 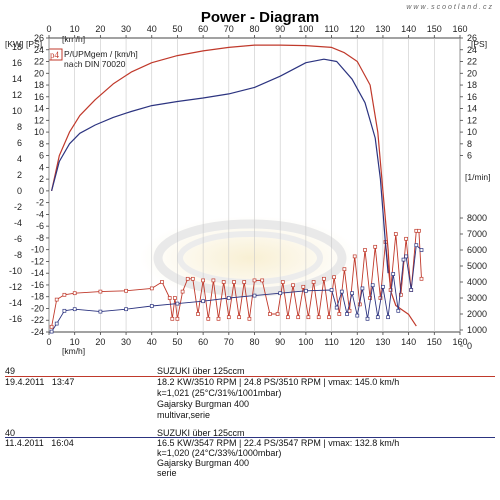 What do you see at coordinates (305, 29) in the screenshot?
I see `x-tick-label-top: 100` at bounding box center [305, 29].